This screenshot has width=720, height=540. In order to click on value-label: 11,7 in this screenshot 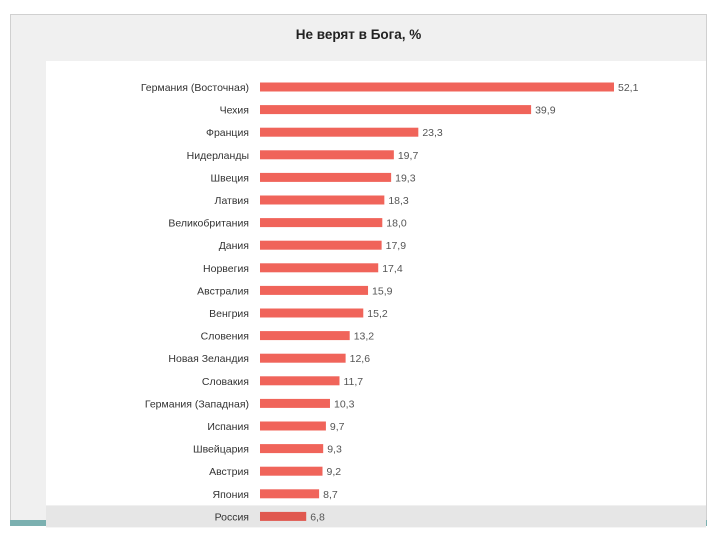, I will do `click(353, 382)`.